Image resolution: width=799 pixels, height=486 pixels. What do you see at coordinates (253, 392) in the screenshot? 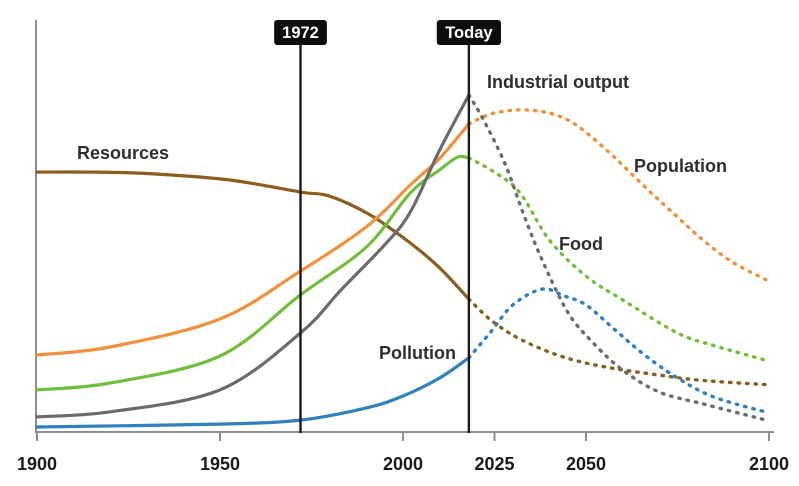
I see `pollution-curve-solid` at bounding box center [253, 392].